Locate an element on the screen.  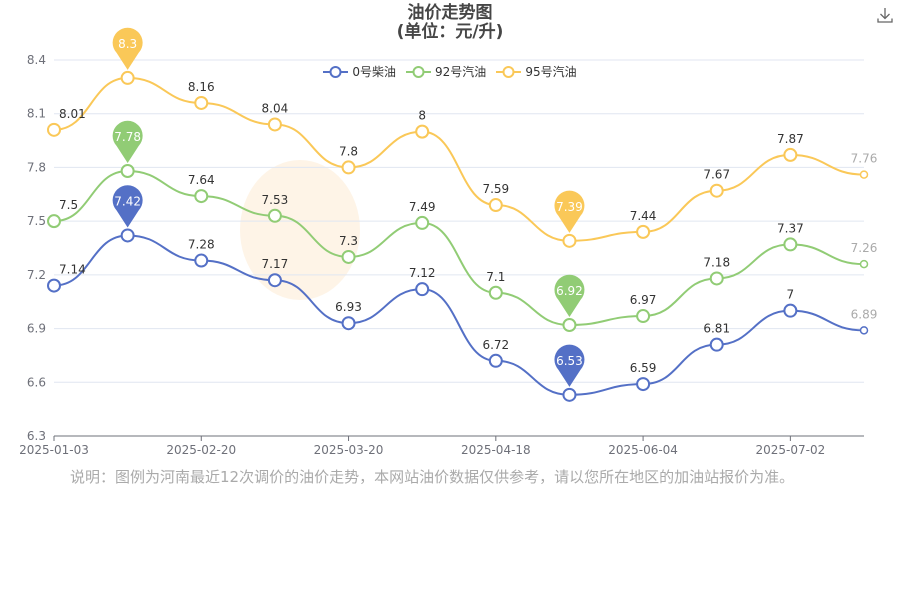
legend-item: 0号柴油 is located at coordinates (359, 71).